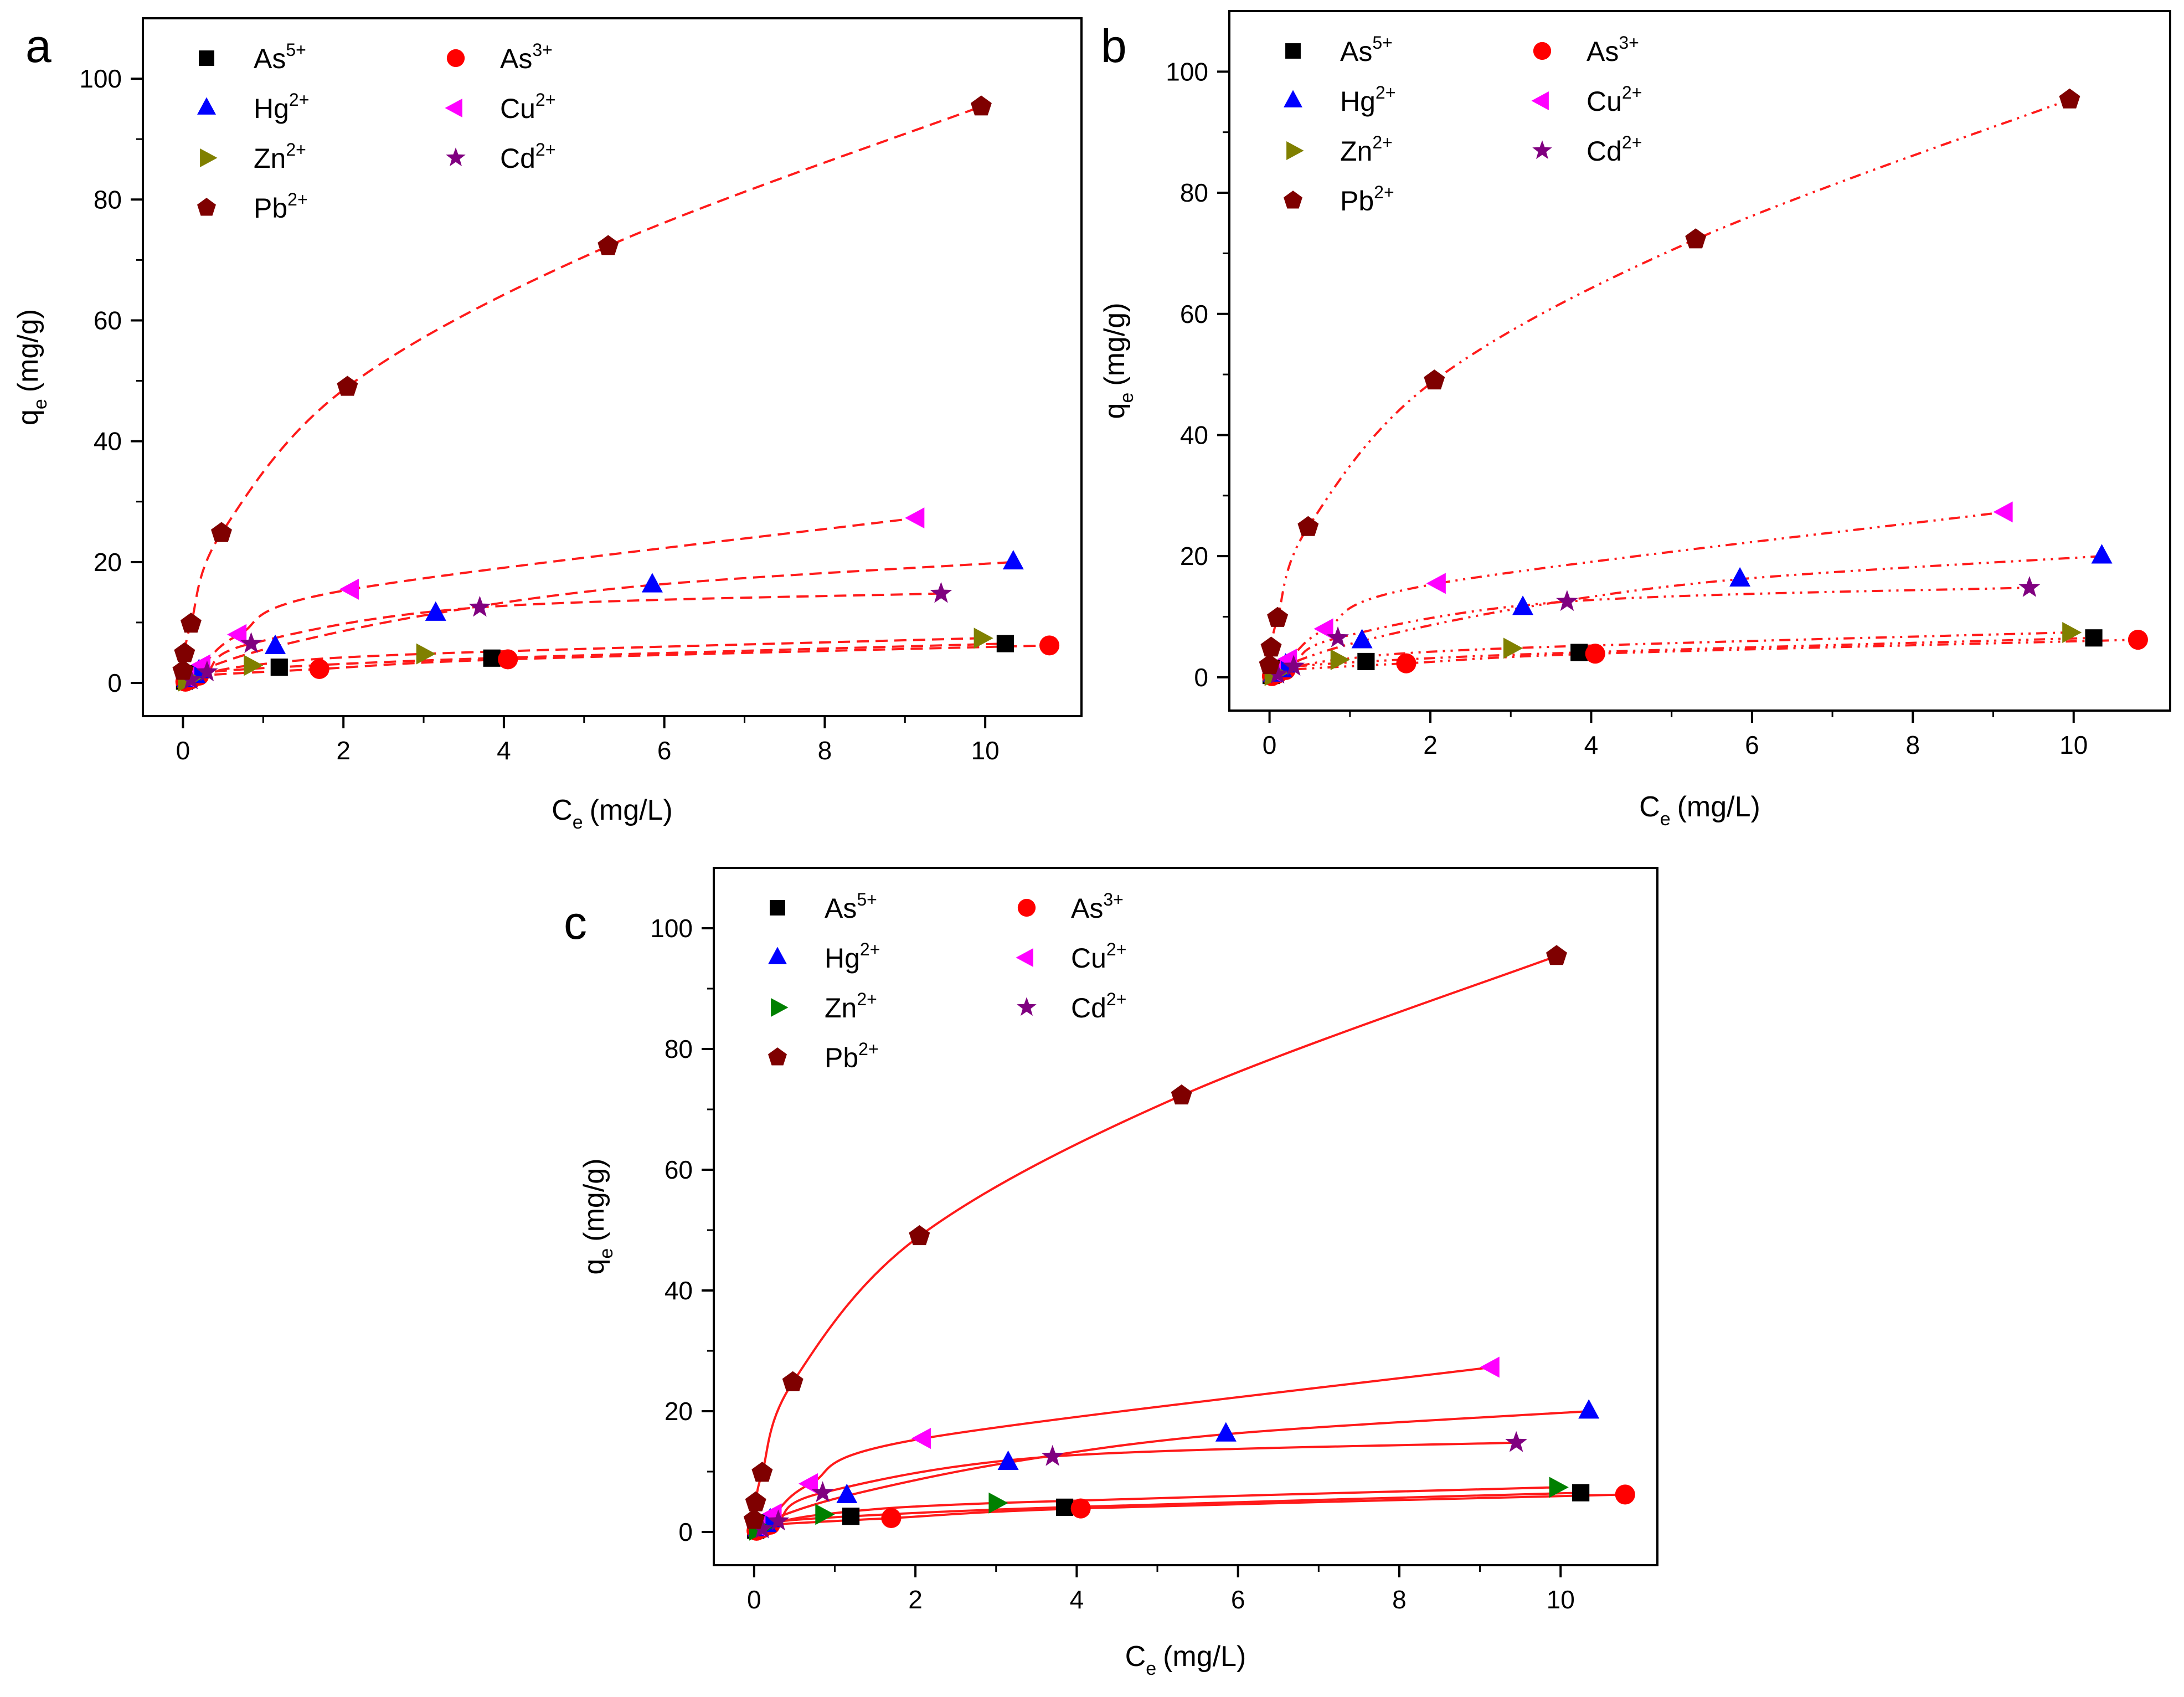  Describe the element at coordinates (280, 157) in the screenshot. I see `legend-label: Zn2+` at that location.